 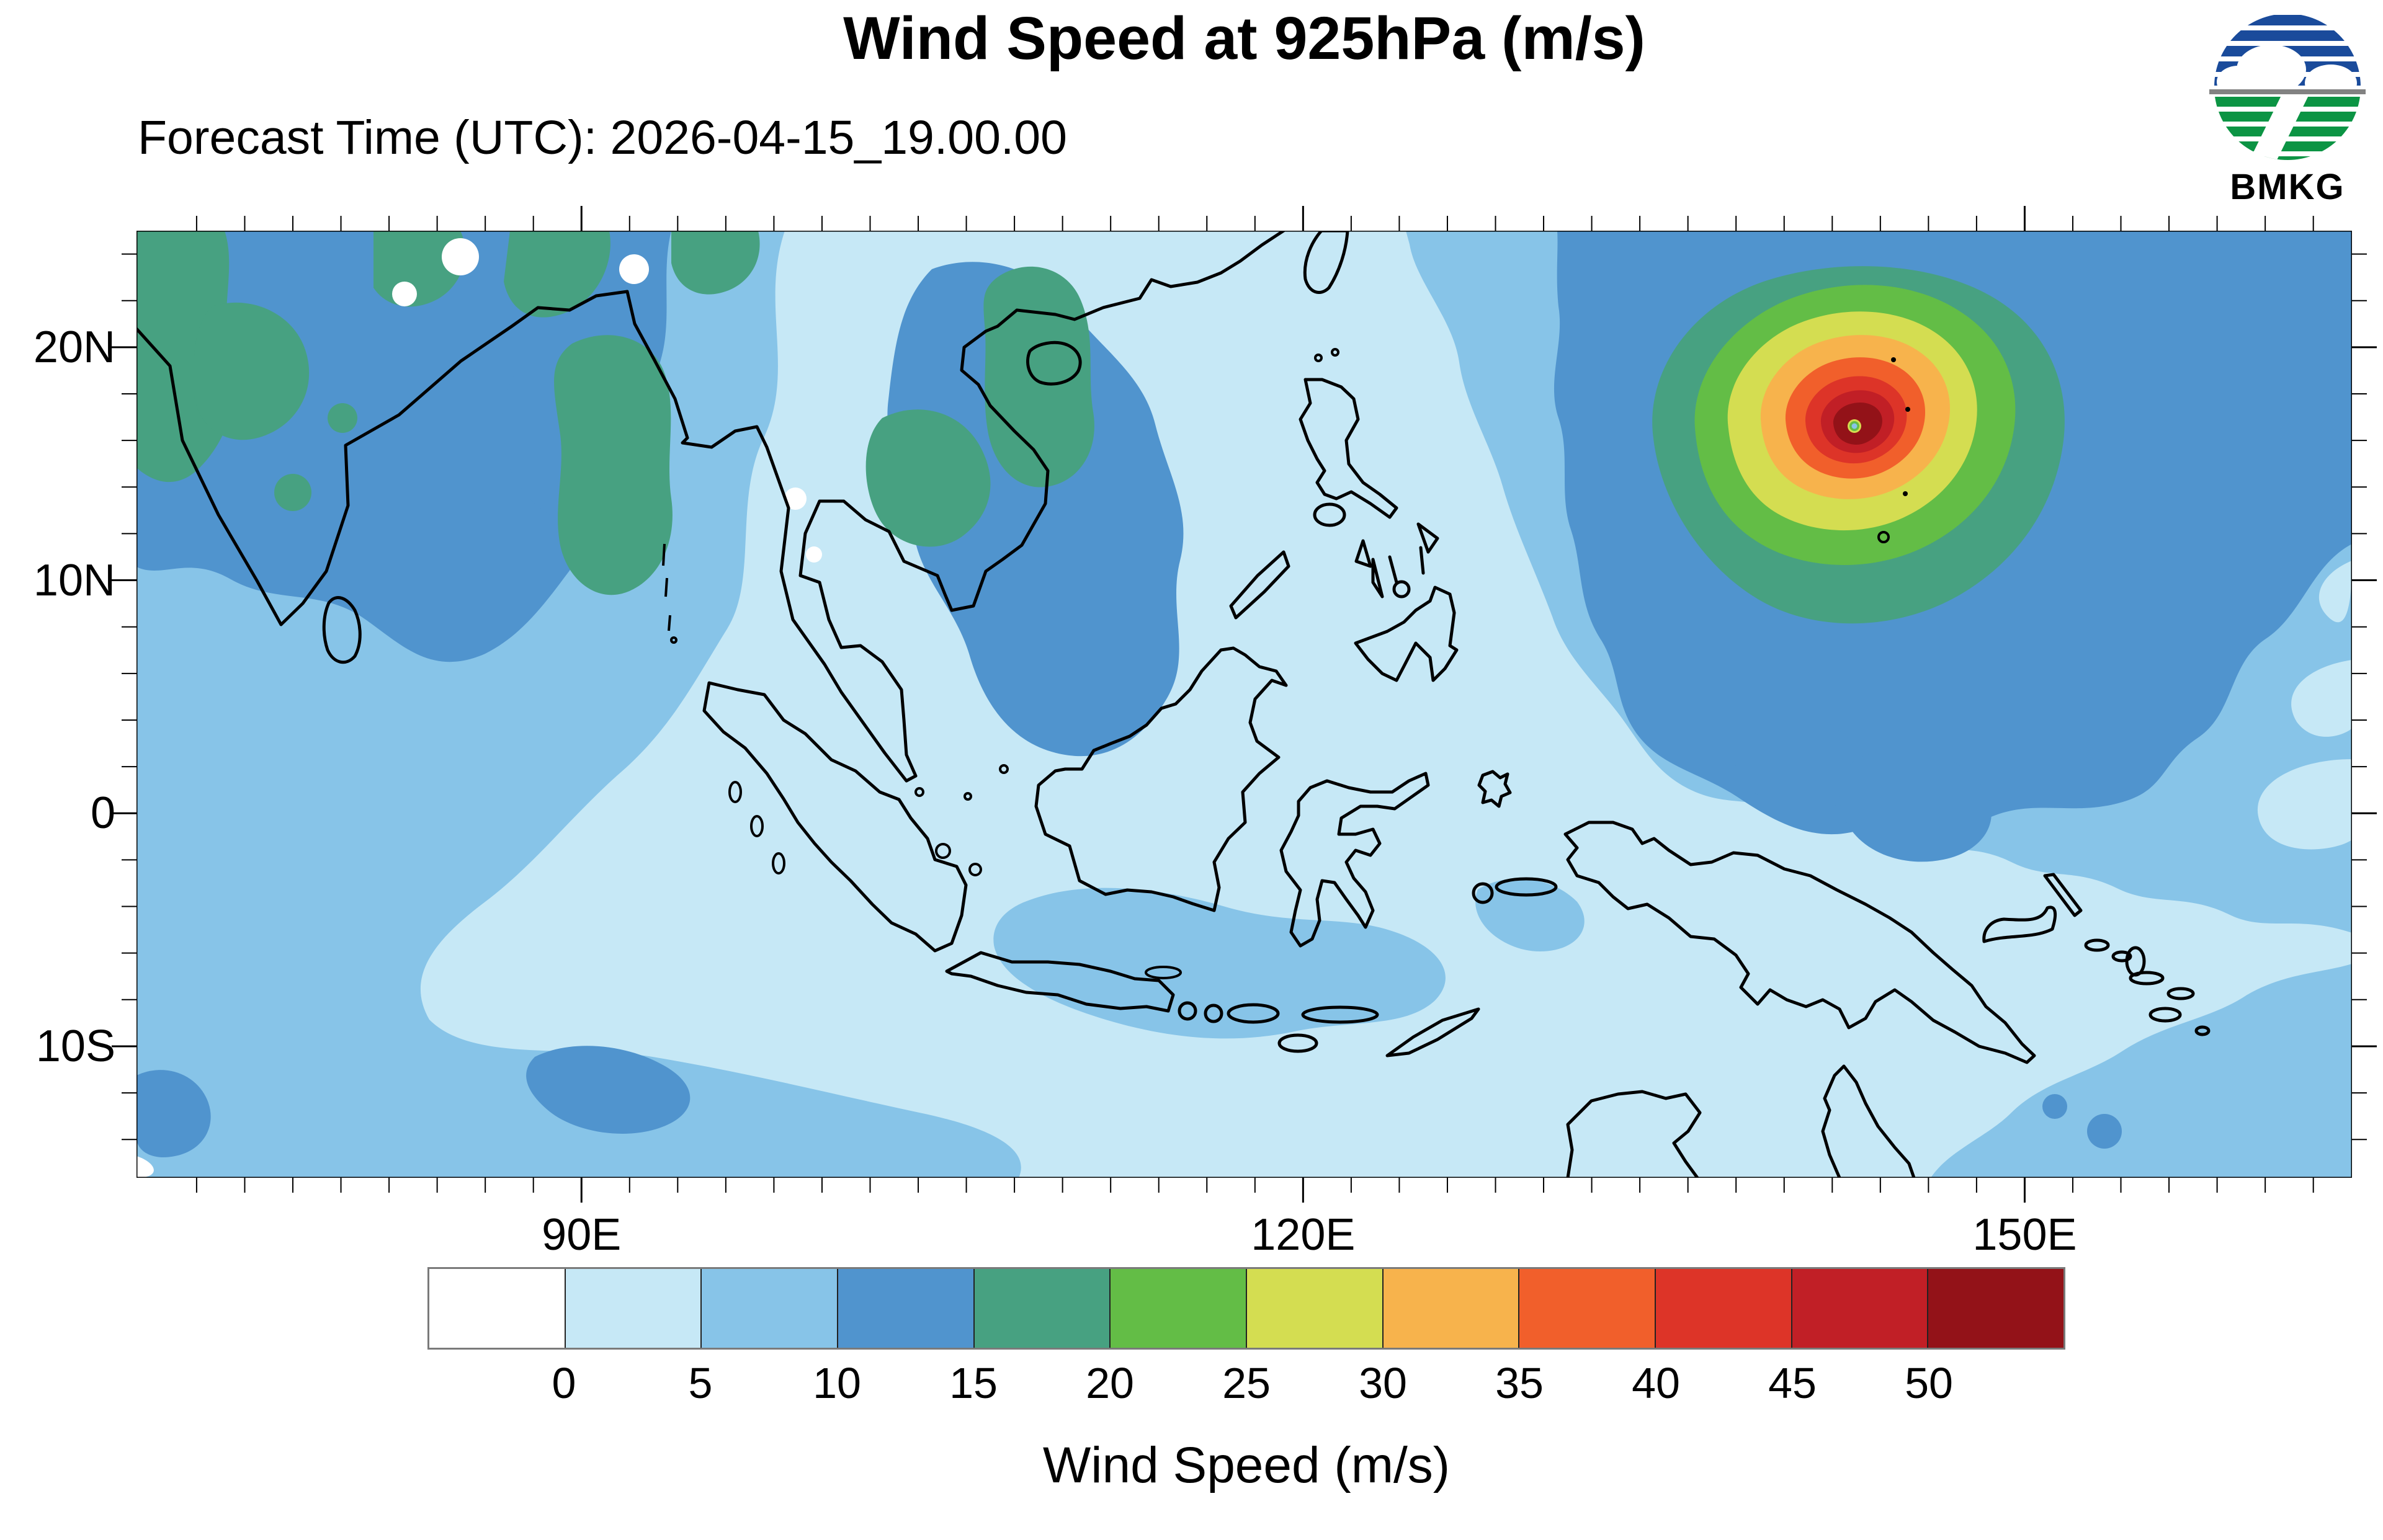 What do you see at coordinates (1244, 38) in the screenshot?
I see `chart-title: Wind Speed at 925hPa (m/s)` at bounding box center [1244, 38].